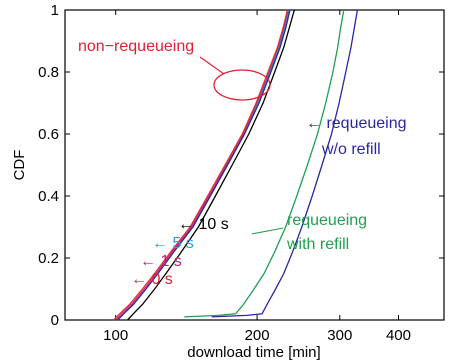 The width and height of the screenshot is (450, 364). I want to click on x-tick-label: 300, so click(339, 335).